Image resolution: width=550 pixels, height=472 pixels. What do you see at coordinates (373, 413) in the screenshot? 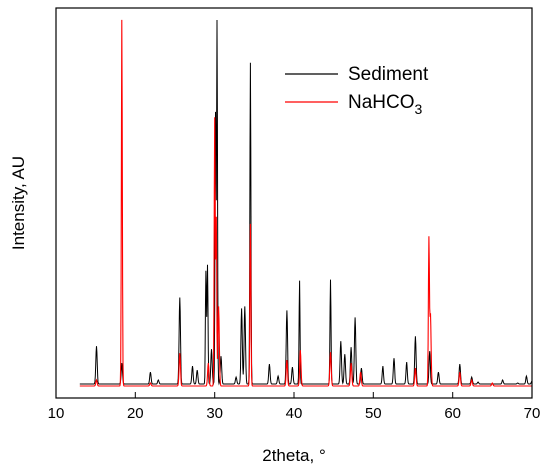
I see `x-tick-label-50: 50` at bounding box center [373, 413].